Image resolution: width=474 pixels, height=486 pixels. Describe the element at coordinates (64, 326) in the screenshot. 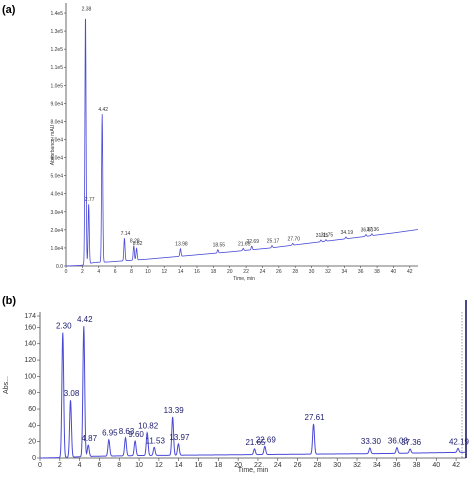

I see `peak-label: 2.30` at that location.